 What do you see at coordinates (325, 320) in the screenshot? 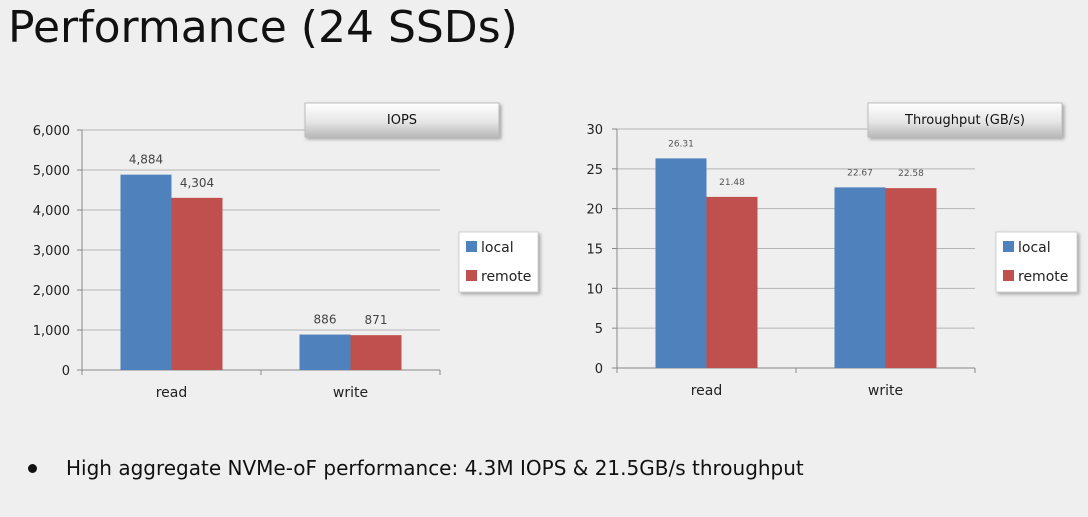
I see `data-label: 886` at bounding box center [325, 320].